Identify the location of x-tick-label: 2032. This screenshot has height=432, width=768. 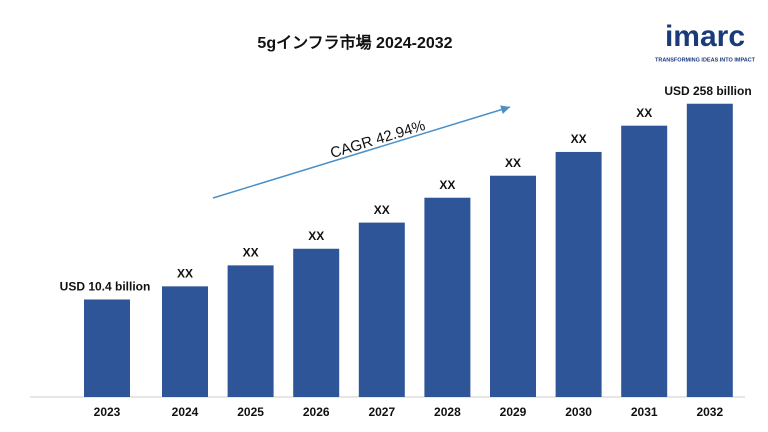
(709, 412).